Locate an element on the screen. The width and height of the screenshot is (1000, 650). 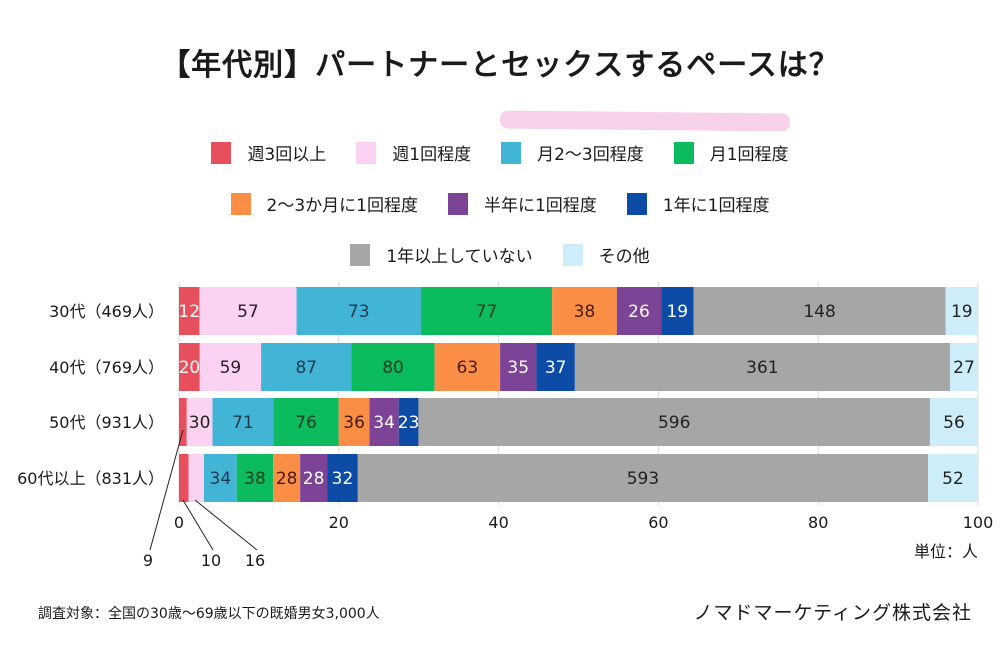
data-label: 80 is located at coordinates (393, 368).